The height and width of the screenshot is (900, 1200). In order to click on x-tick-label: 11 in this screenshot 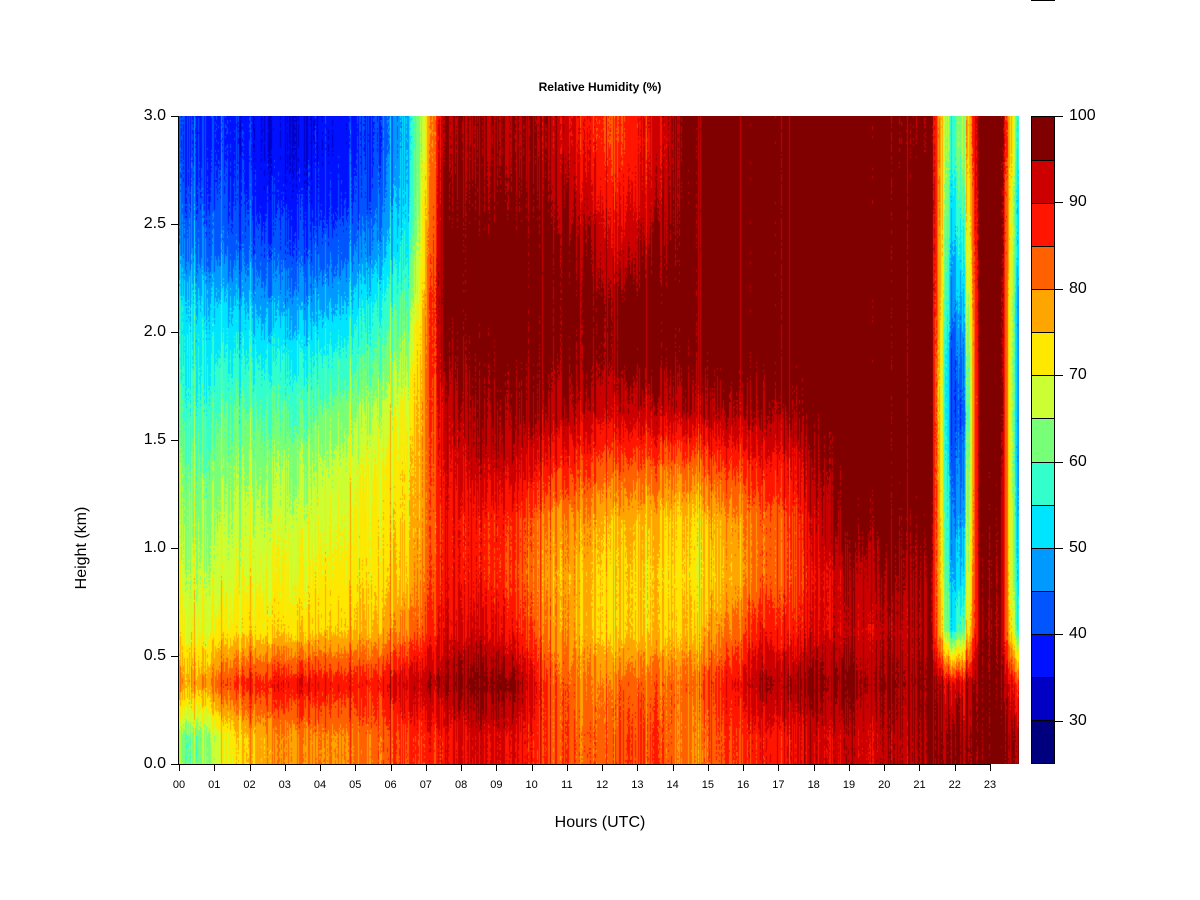, I will do `click(567, 785)`.